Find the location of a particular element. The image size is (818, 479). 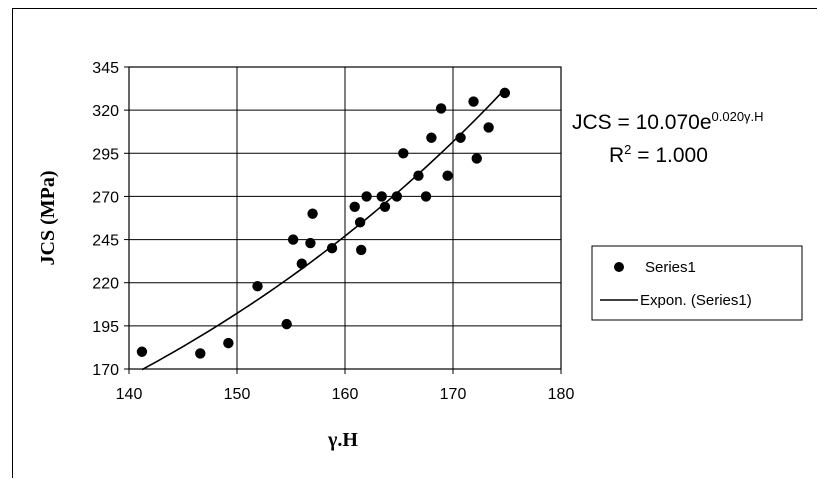

legend: Series1 Expon. (Series1) is located at coordinates (697, 283).